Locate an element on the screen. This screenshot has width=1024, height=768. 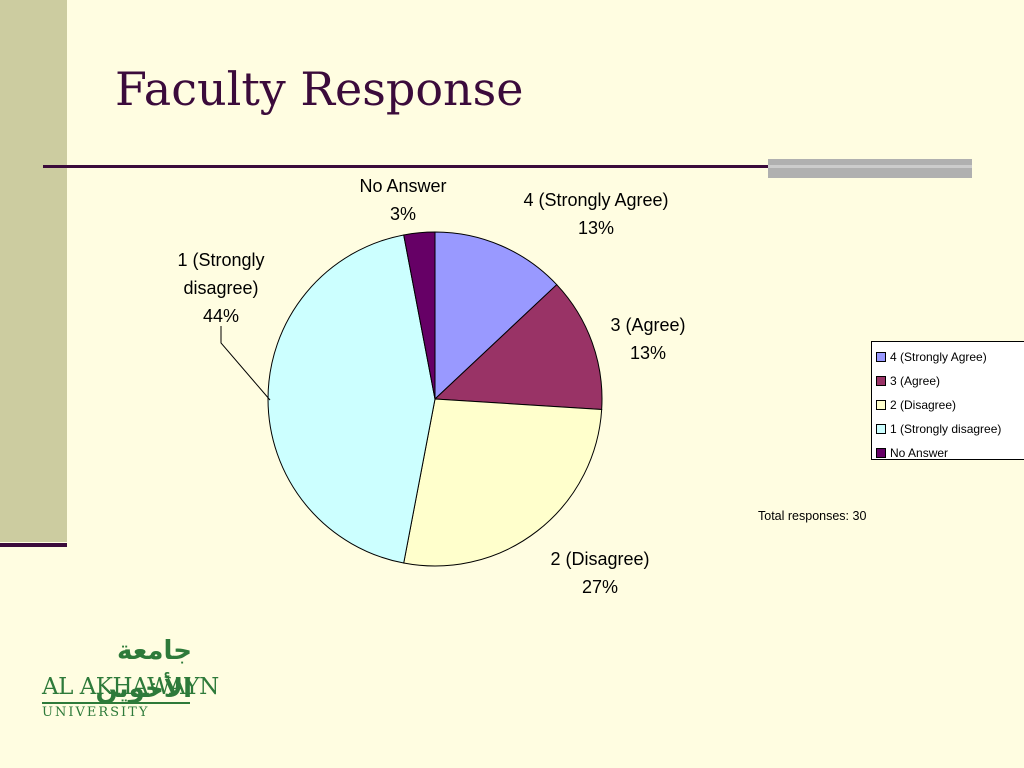
slice-data-label: 4 (Strongly Agree) 13% is located at coordinates (595, 214).